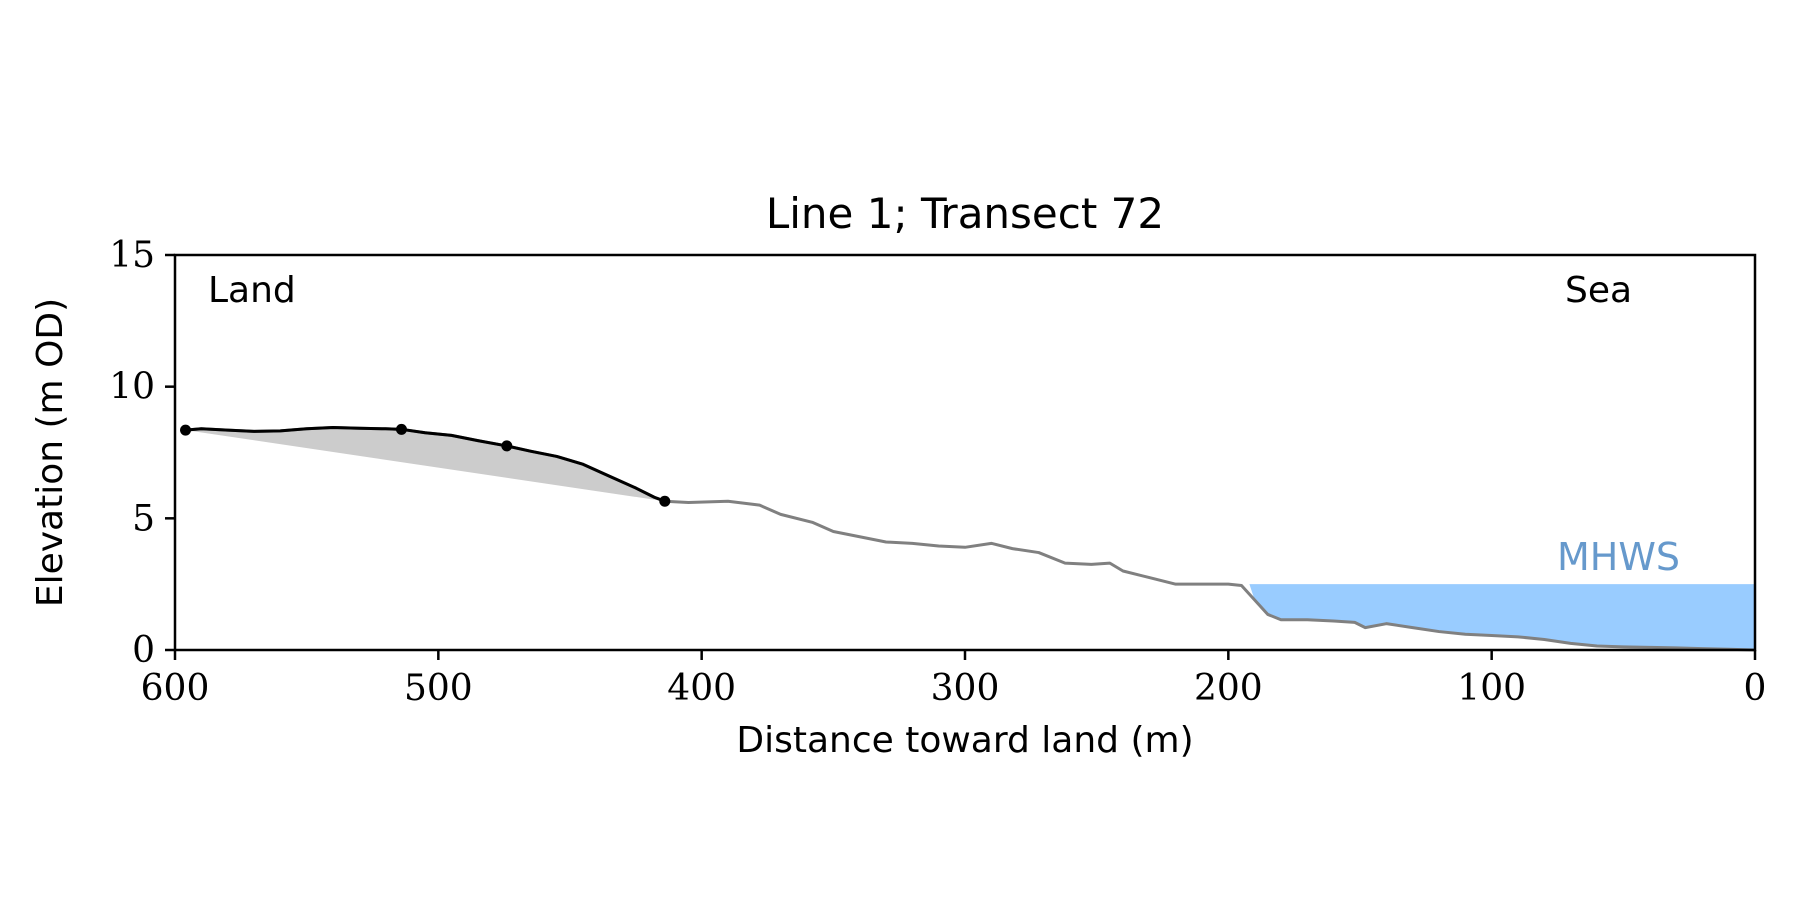 The width and height of the screenshot is (1800, 900). Describe the element at coordinates (143, 650) in the screenshot. I see `y-tick-label: 0` at that location.